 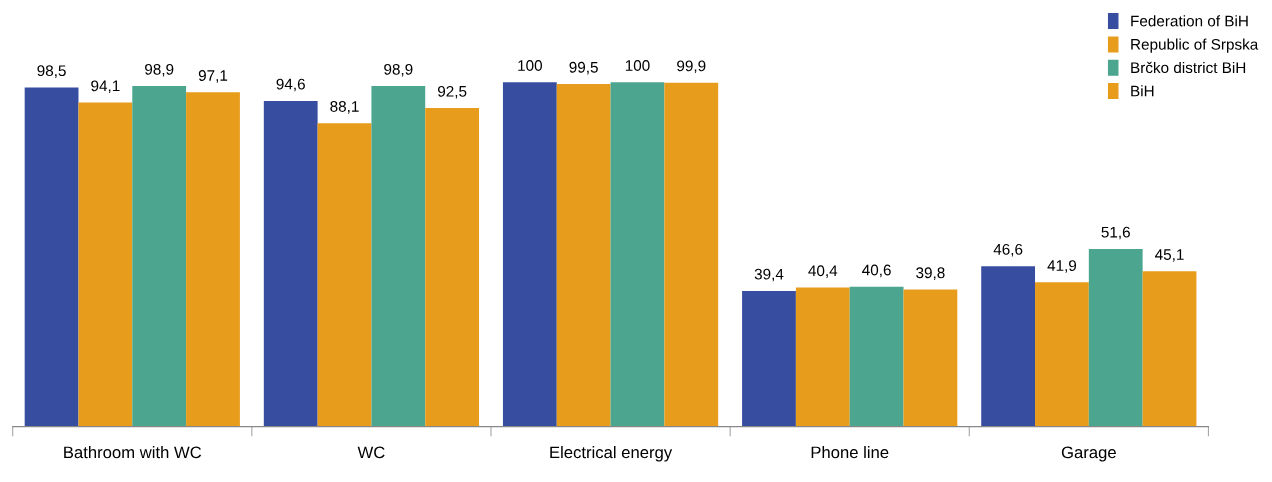 I want to click on data-label: 99,5, so click(x=583, y=68).